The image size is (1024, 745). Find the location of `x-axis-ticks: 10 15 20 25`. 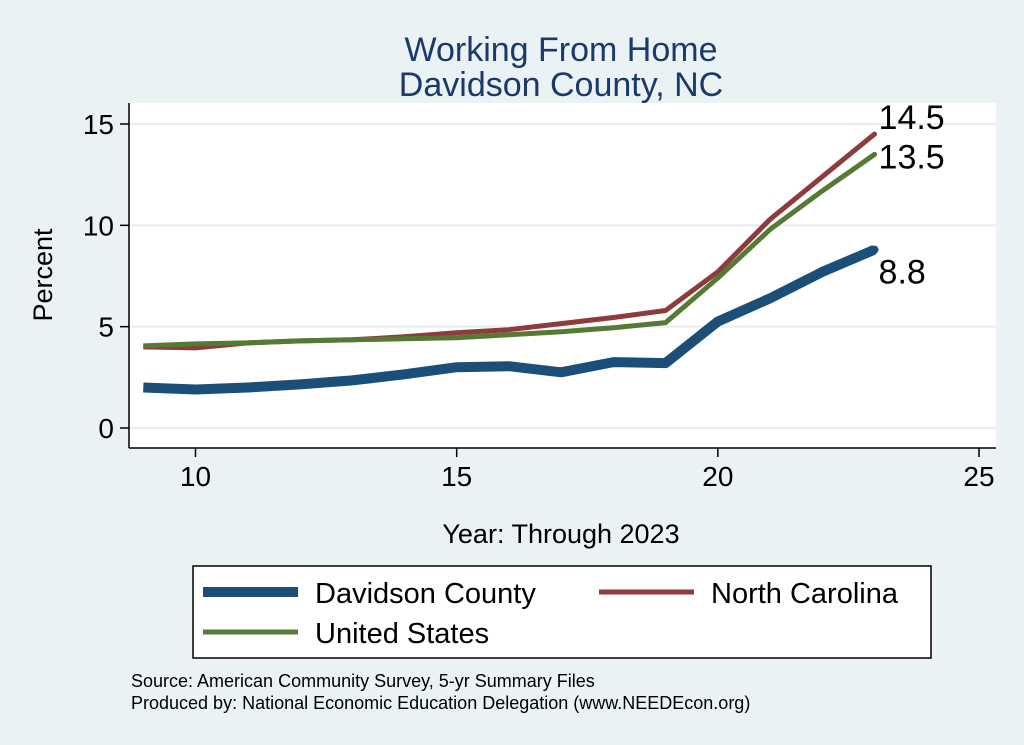

x-axis-ticks: 10 15 20 25 is located at coordinates (587, 470).